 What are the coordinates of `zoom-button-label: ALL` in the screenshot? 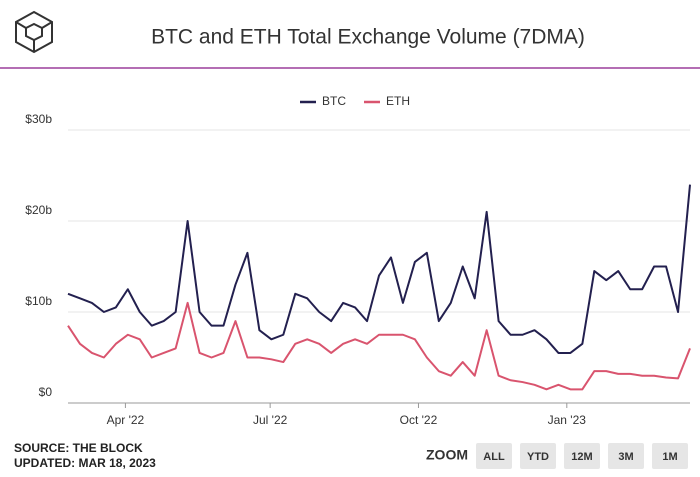 It's located at (494, 457).